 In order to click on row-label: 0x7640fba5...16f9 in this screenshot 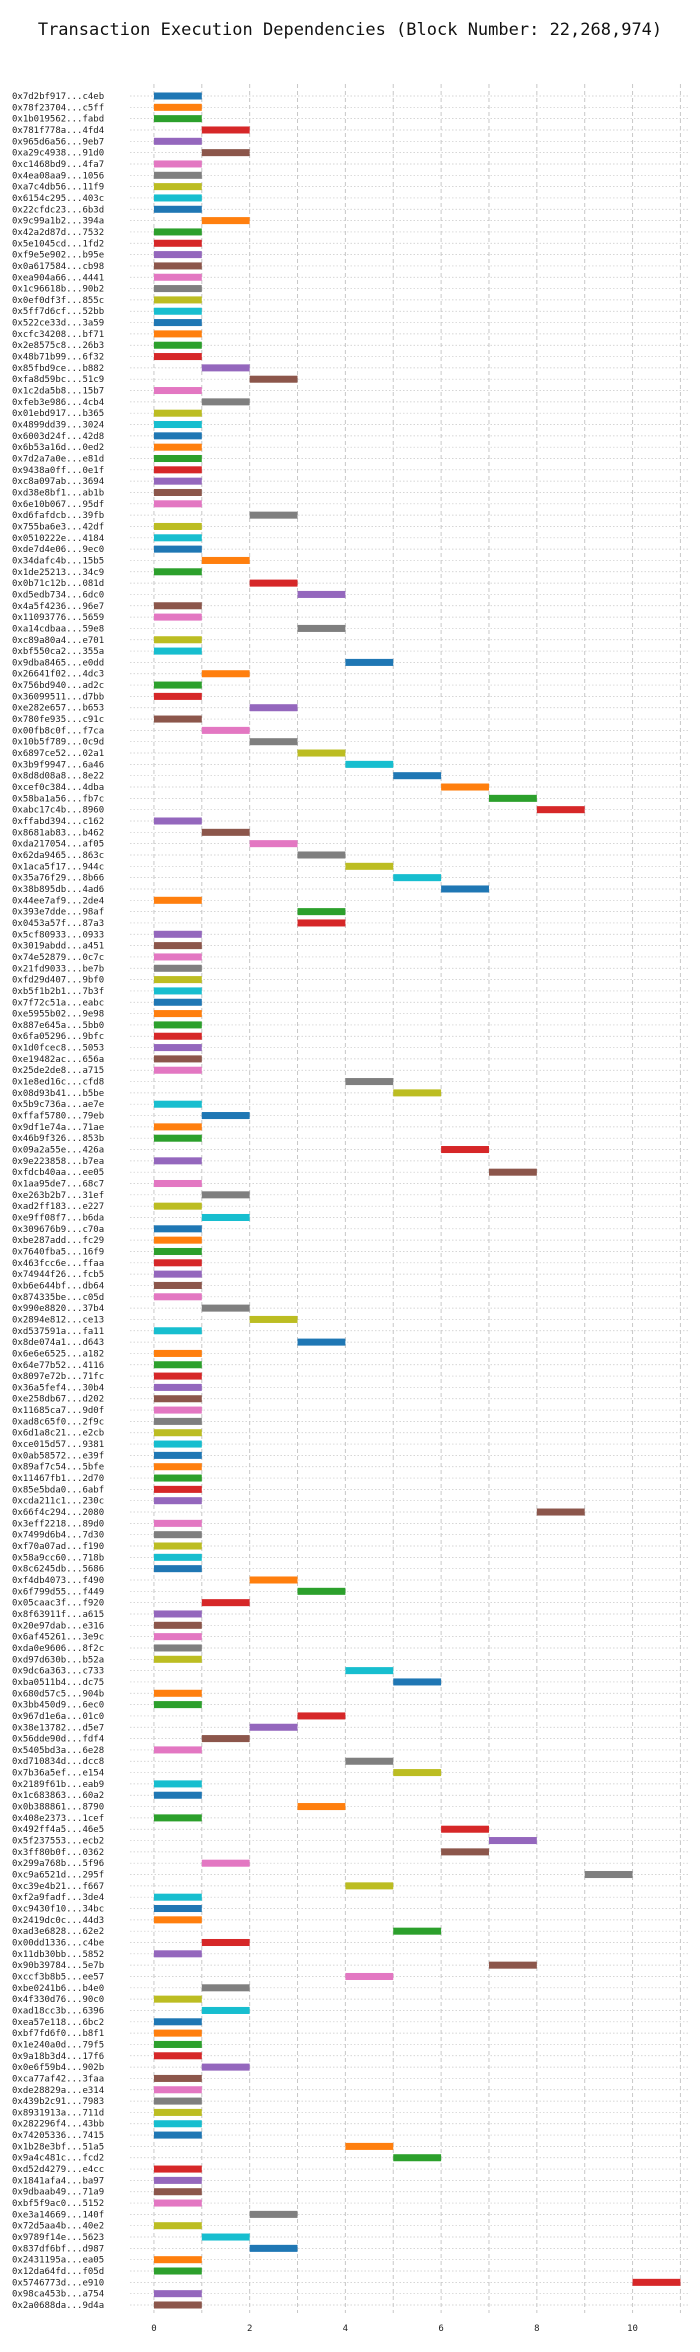, I will do `click(58, 1252)`.